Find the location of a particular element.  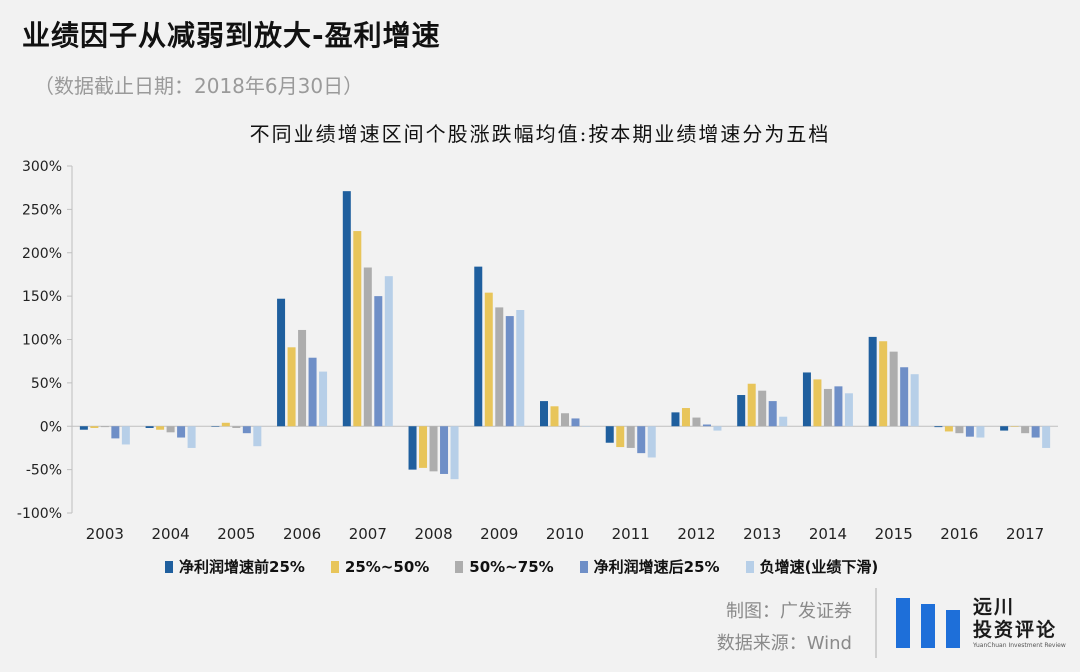

x-tick-label: 2010 is located at coordinates (565, 534).